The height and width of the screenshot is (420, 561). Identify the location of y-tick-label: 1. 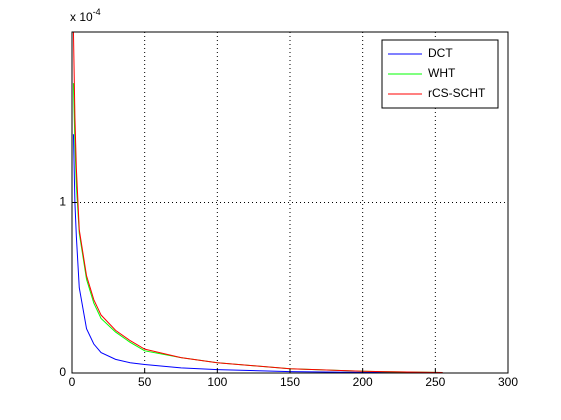
(62, 202).